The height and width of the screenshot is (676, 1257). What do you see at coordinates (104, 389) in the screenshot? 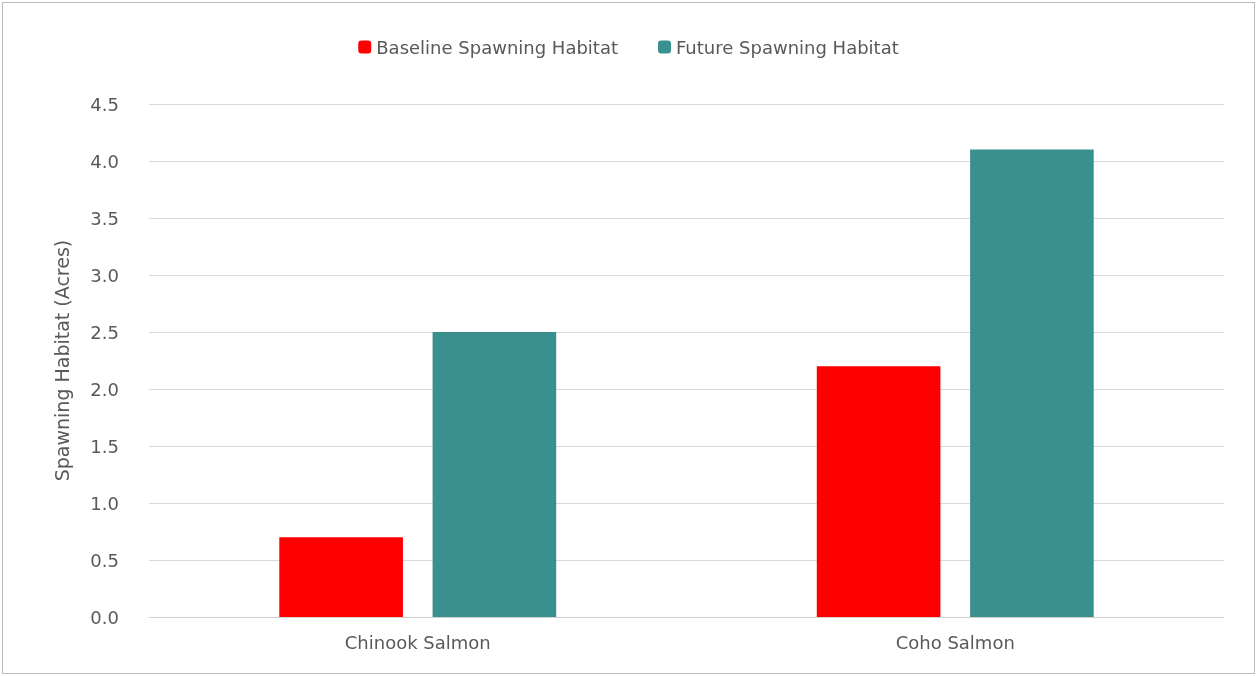
I see `y-tick-label: 2.0` at bounding box center [104, 389].